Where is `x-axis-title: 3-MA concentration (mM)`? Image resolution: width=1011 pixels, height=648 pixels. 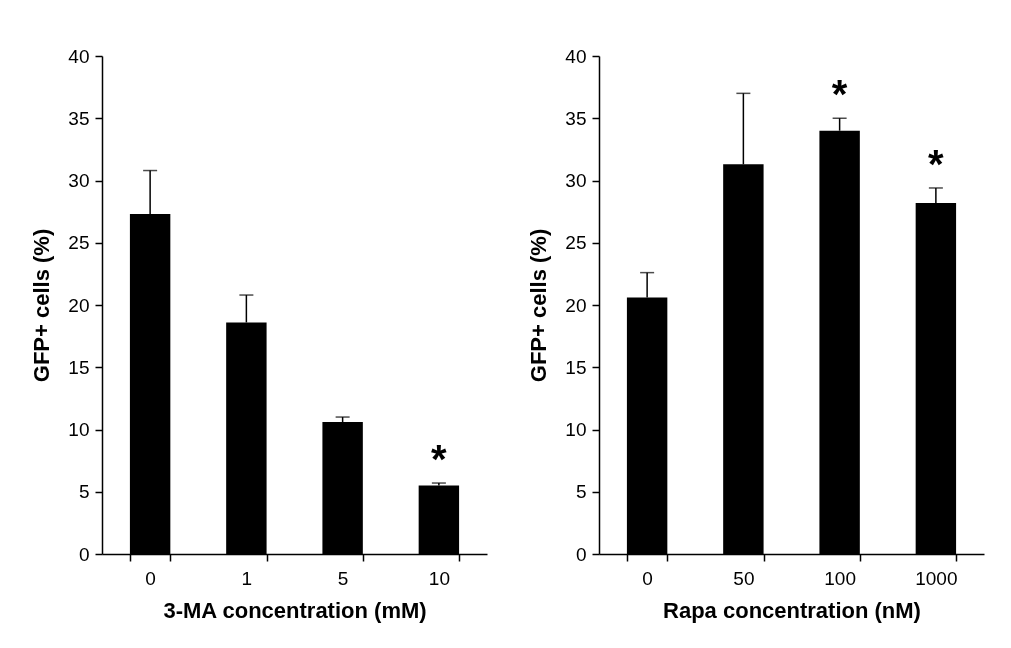
x-axis-title: 3-MA concentration (mM) is located at coordinates (295, 610).